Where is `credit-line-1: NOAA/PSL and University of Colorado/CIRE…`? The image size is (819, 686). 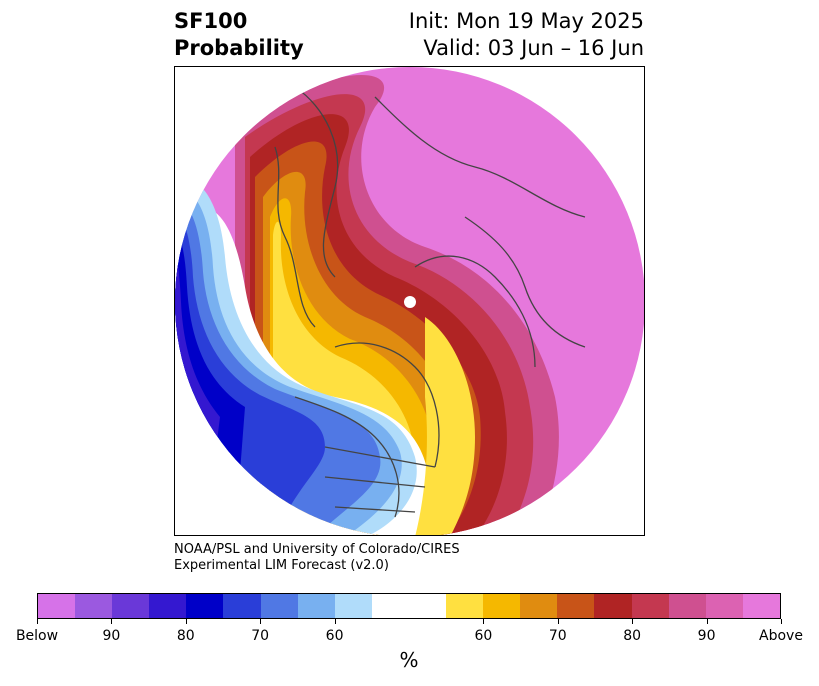
credit-line-1: NOAA/PSL and University of Colorado/CIRE… is located at coordinates (317, 549).